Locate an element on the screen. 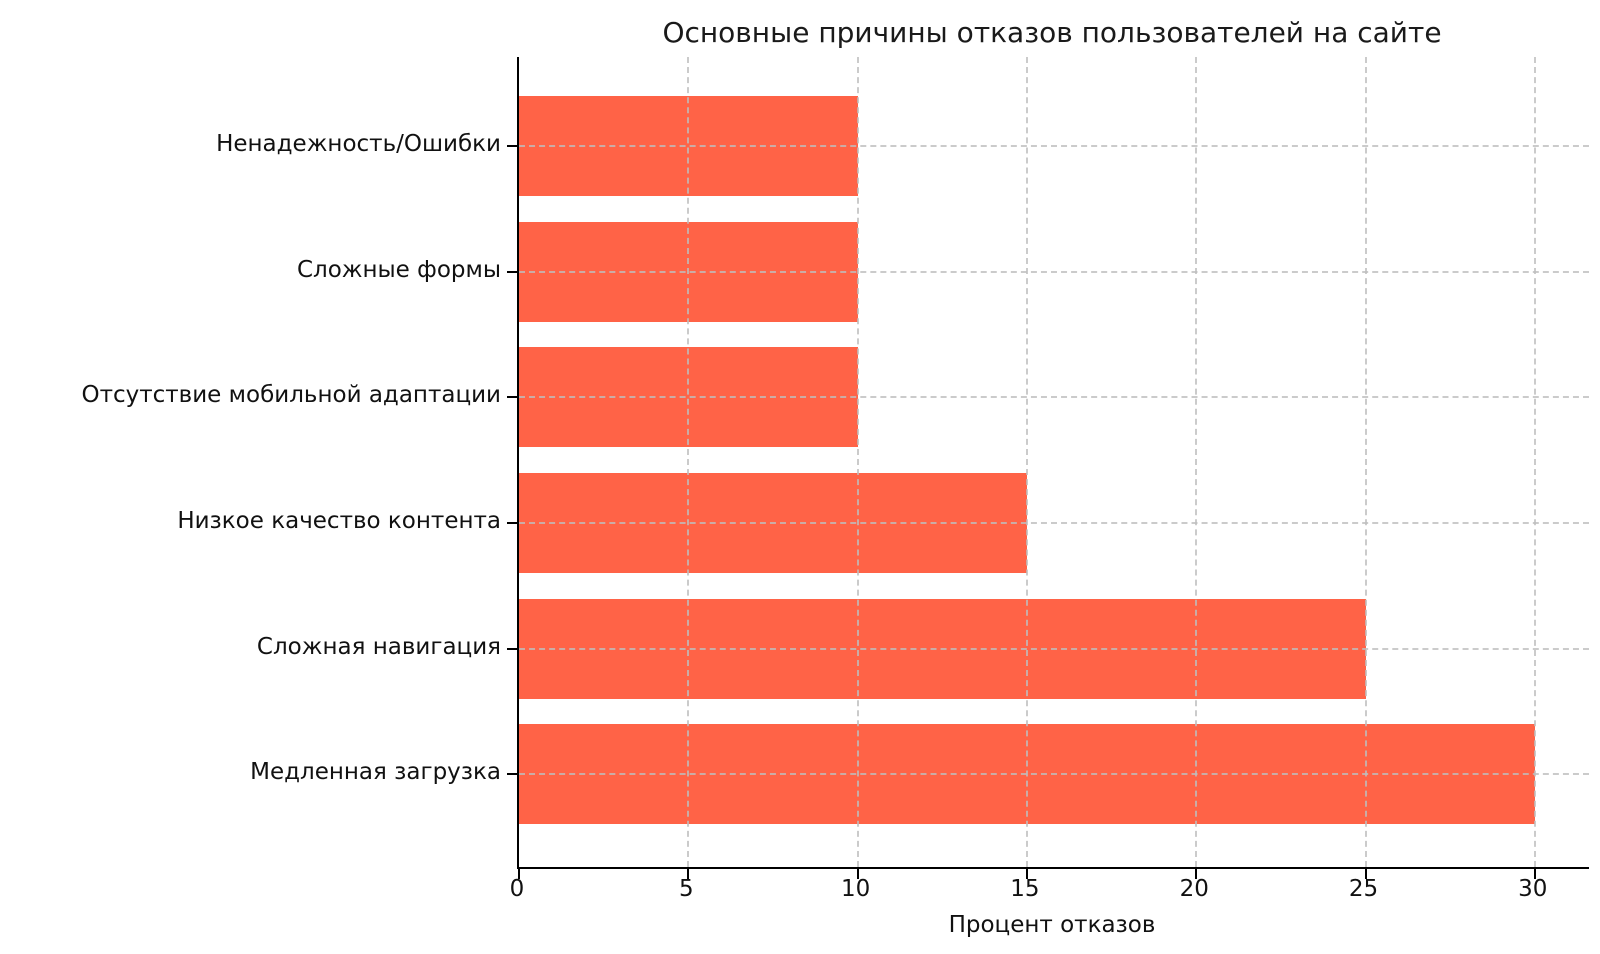 This screenshot has height=954, width=1600. y-tick-label-0: Ненадежность/Ошибки is located at coordinates (358, 143).